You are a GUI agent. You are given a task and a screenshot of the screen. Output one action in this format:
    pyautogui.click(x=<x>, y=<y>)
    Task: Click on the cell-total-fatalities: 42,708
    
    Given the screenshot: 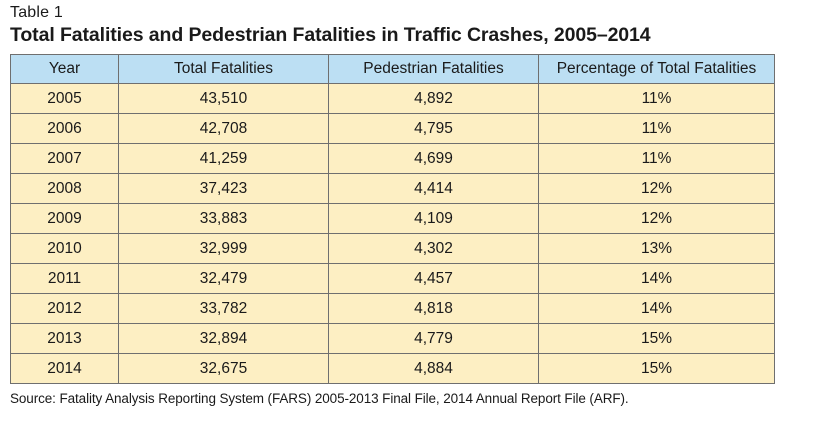 What is the action you would take?
    pyautogui.click(x=223, y=128)
    